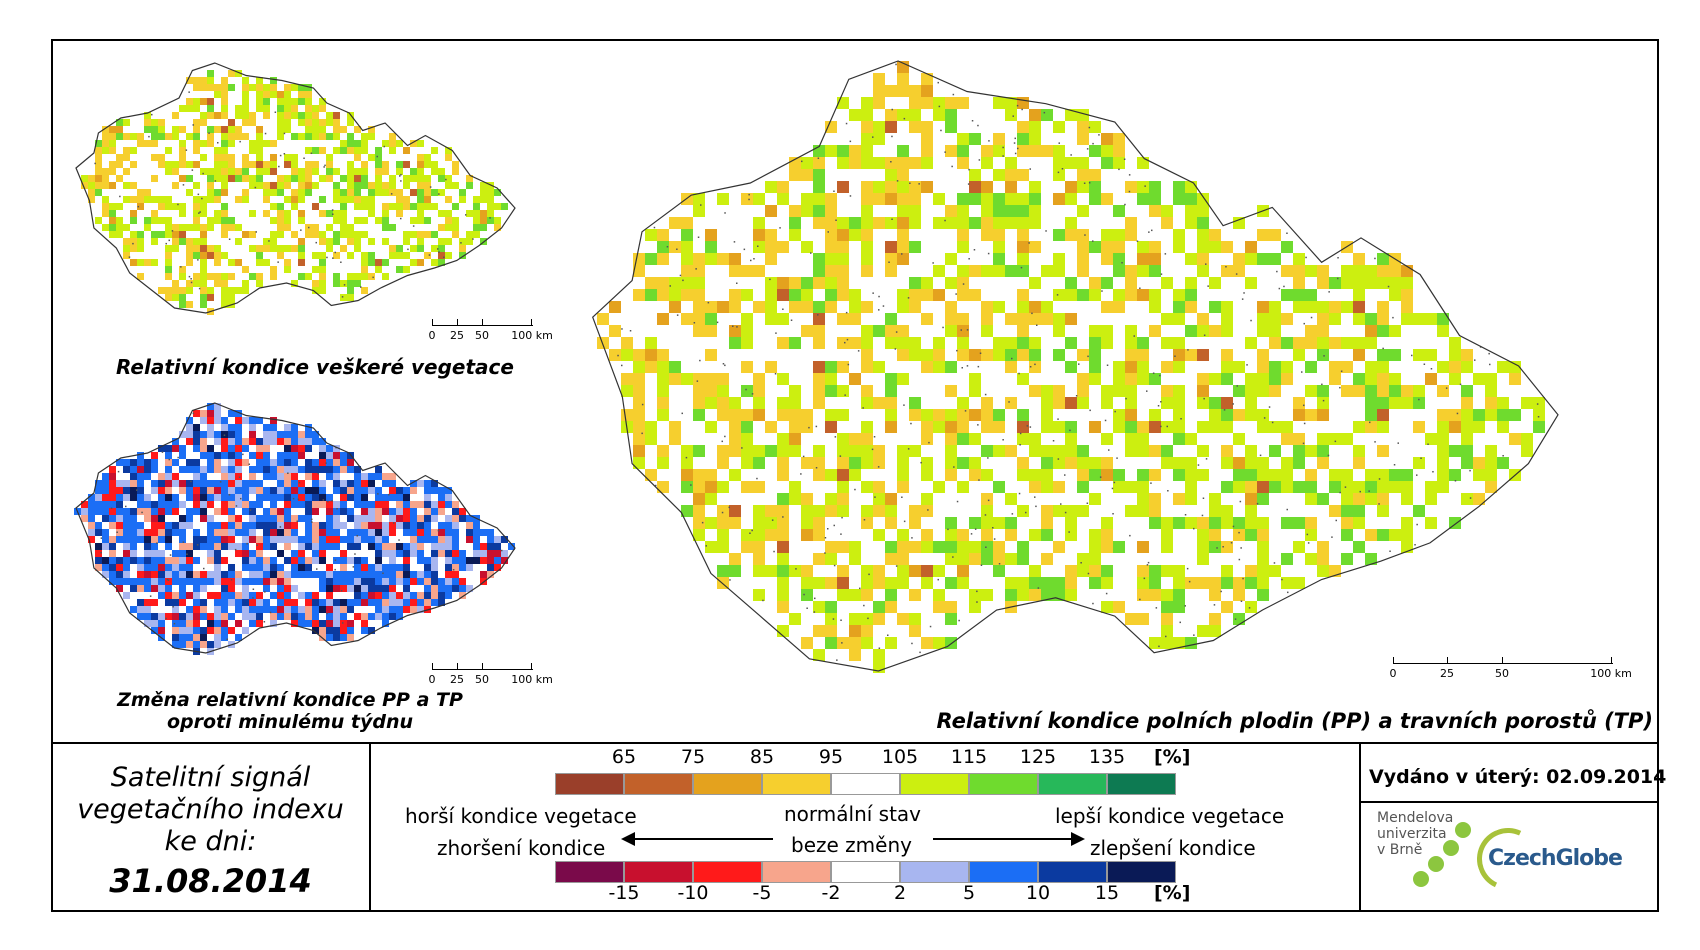 The image size is (1700, 950). Describe the element at coordinates (1107, 757) in the screenshot. I see `legend-tick-label: 135` at that location.